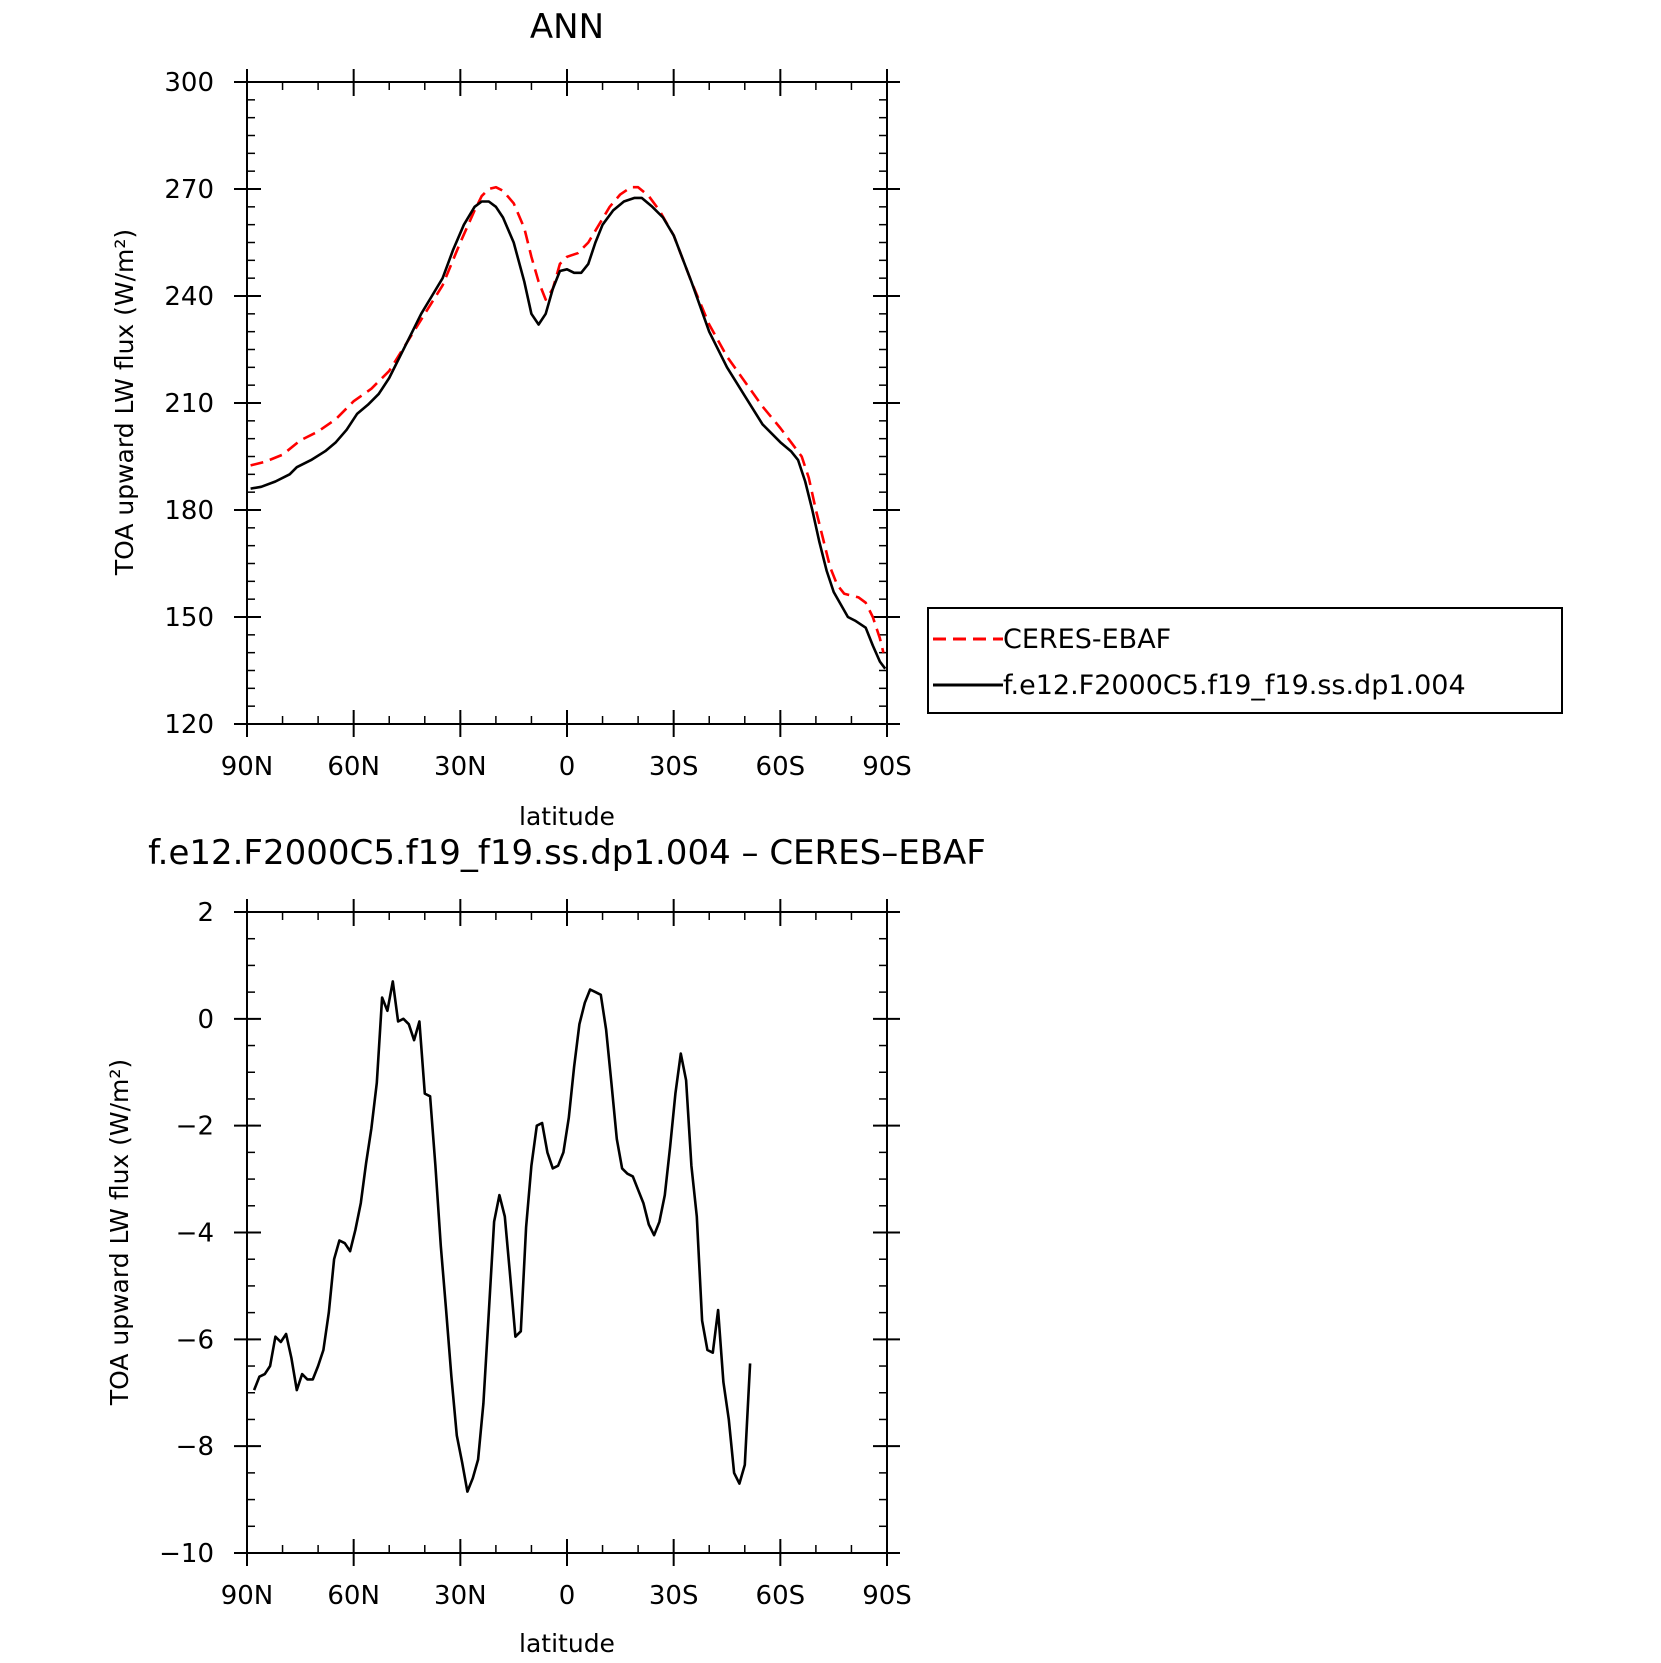 The image size is (1661, 1663). Describe the element at coordinates (460, 767) in the screenshot. I see `top-x-tick-label: 30N` at that location.